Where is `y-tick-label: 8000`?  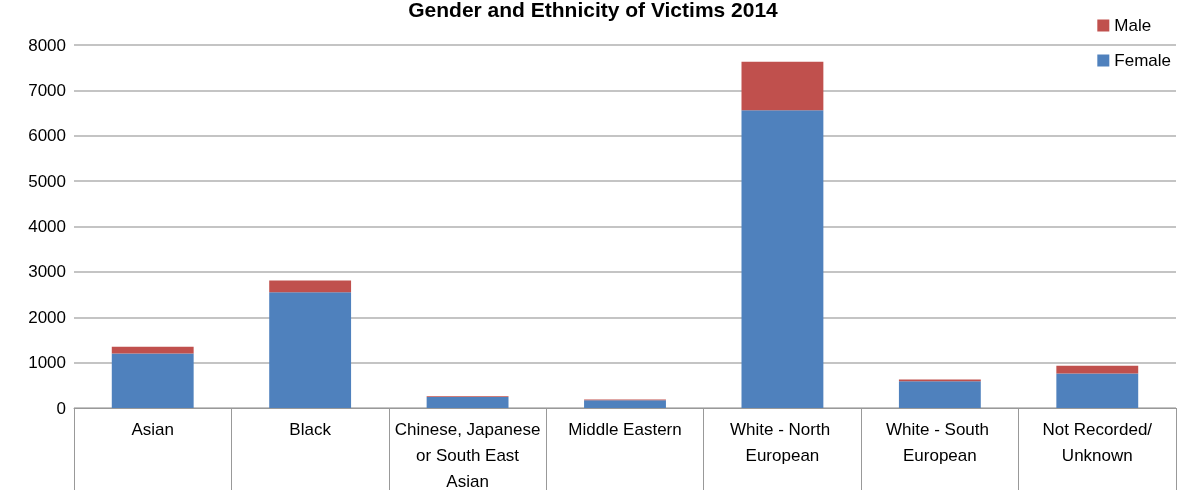
y-tick-label: 8000 is located at coordinates (47, 45).